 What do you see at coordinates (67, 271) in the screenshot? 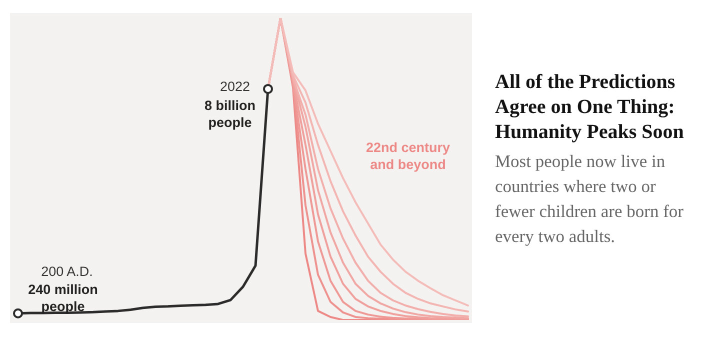
I see `annotation: 200 A.D.` at bounding box center [67, 271].